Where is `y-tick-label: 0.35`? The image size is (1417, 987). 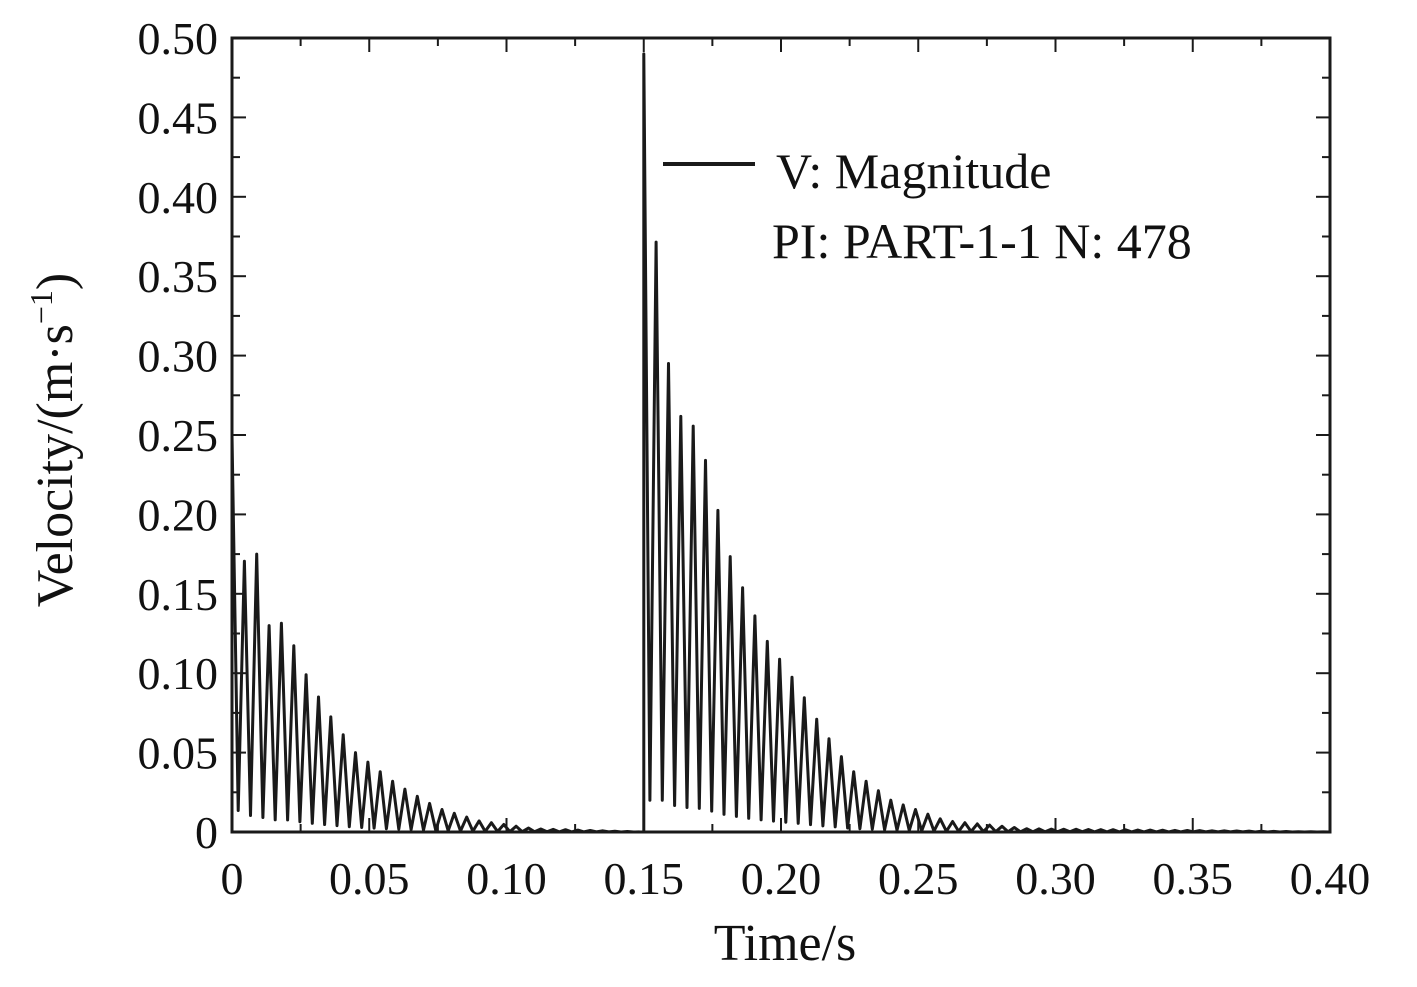
y-tick-label: 0.35 is located at coordinates (178, 276).